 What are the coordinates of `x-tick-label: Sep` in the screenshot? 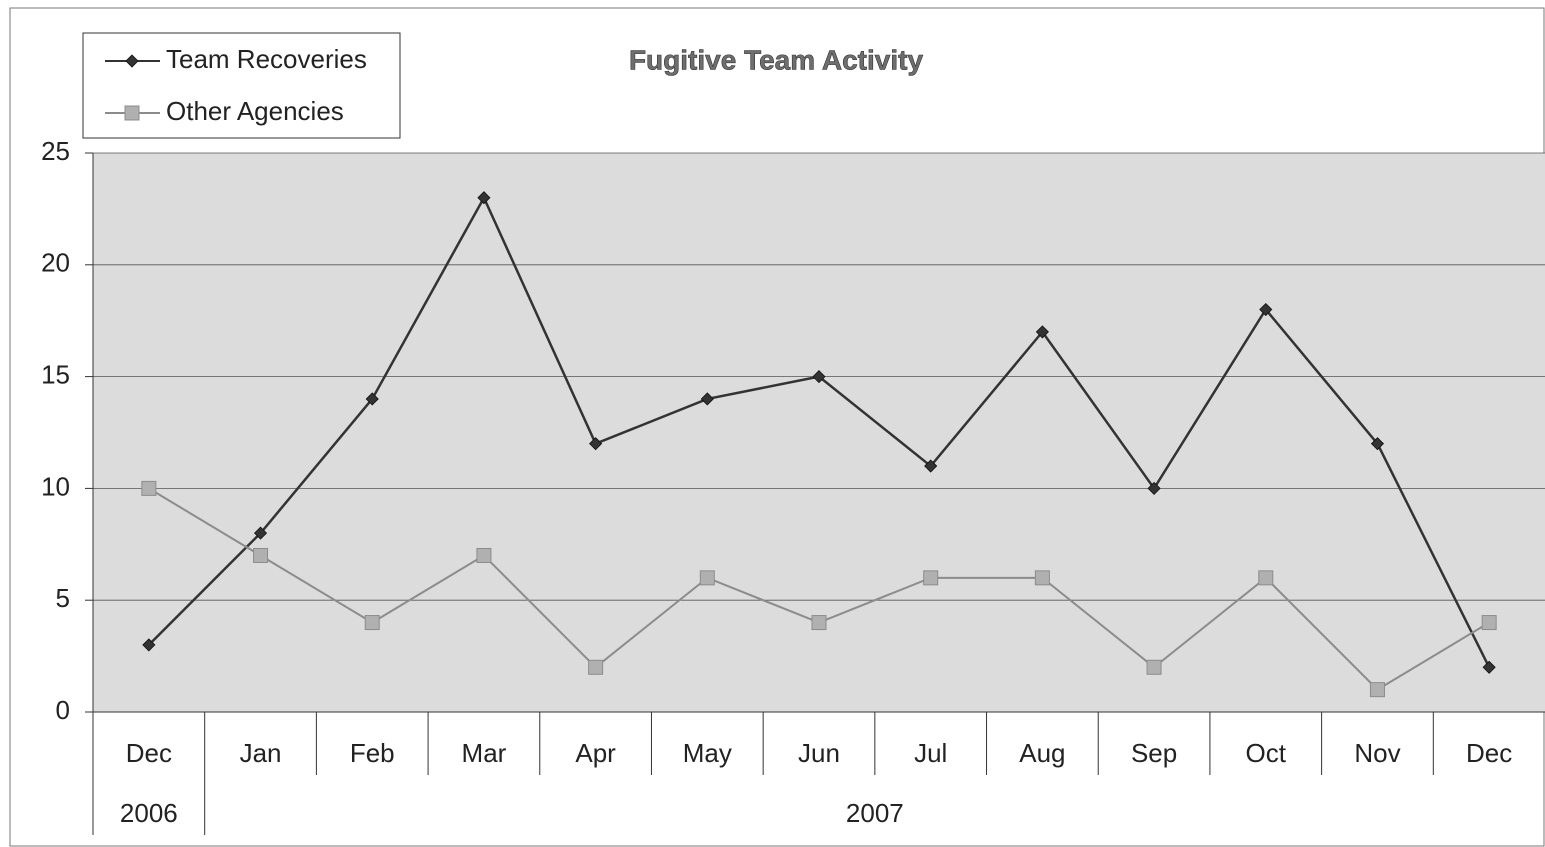 It's located at (1154, 753).